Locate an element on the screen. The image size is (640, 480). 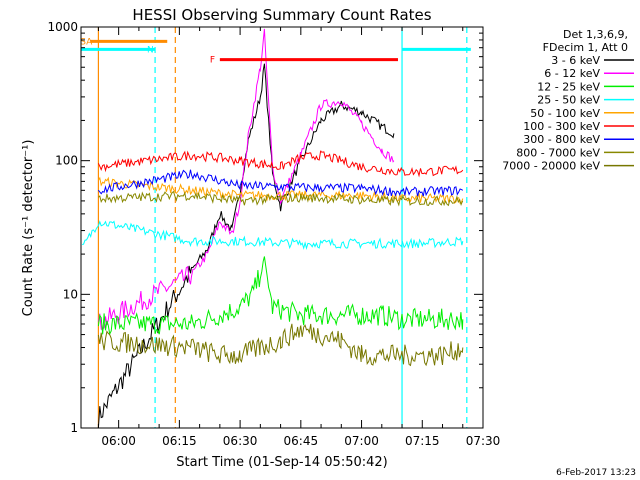
annotation-label-2: F is located at coordinates (212, 61).